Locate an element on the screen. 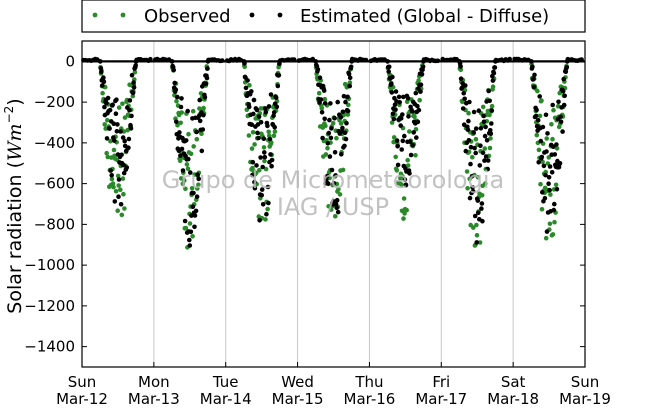  x-tick-label-day: Wed is located at coordinates (297, 382).